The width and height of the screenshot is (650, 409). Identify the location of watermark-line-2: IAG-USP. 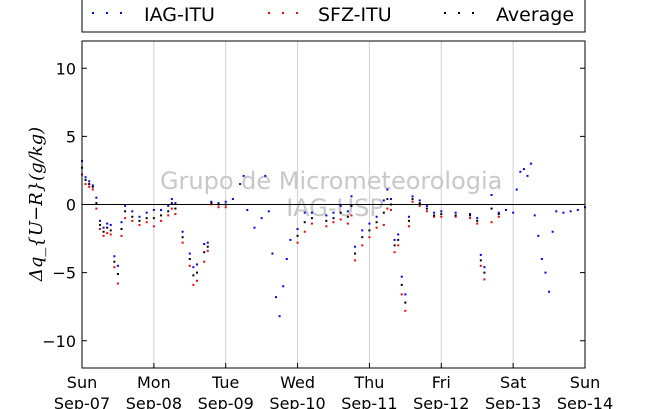
(335, 208).